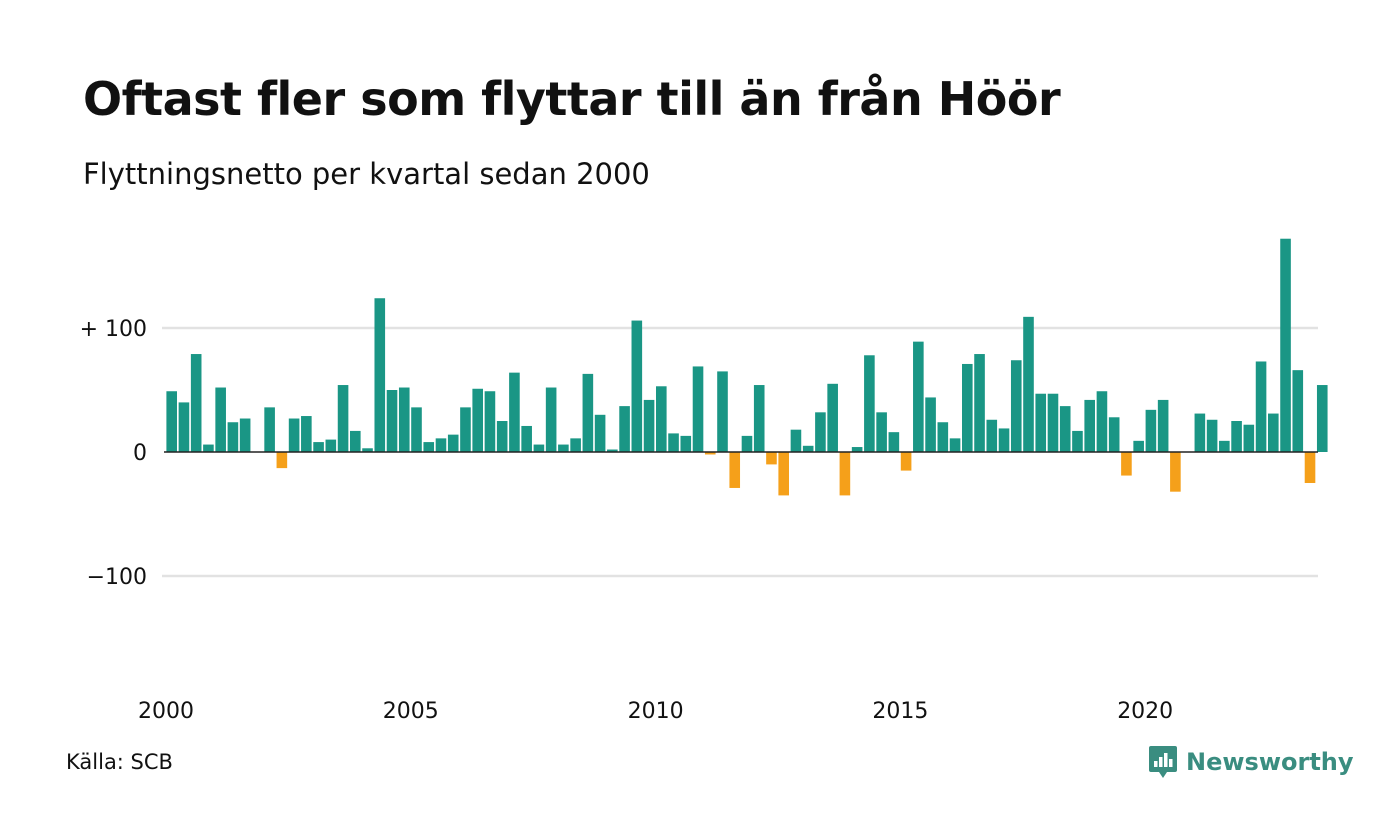 The width and height of the screenshot is (1400, 840). What do you see at coordinates (411, 711) in the screenshot?
I see `x-tick-label: 2005` at bounding box center [411, 711].